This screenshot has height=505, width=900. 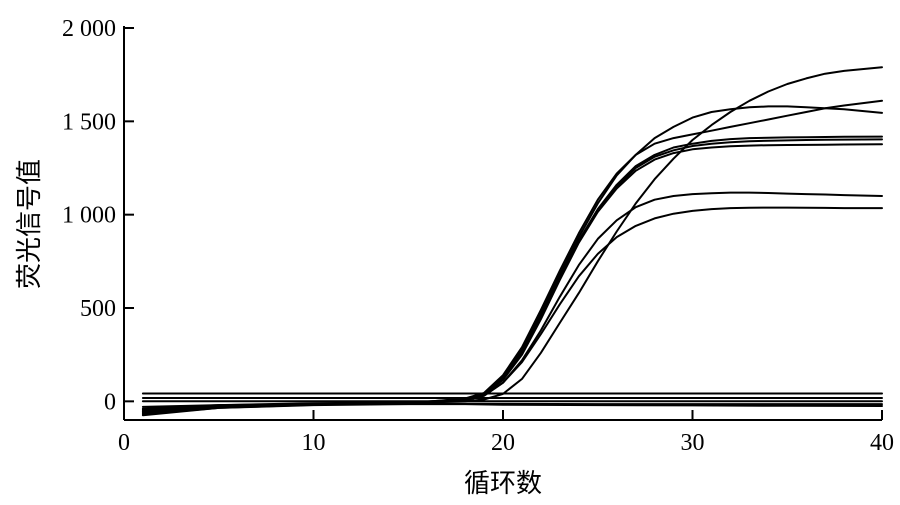 I want to click on x-tick-label: 30, so click(x=693, y=443).